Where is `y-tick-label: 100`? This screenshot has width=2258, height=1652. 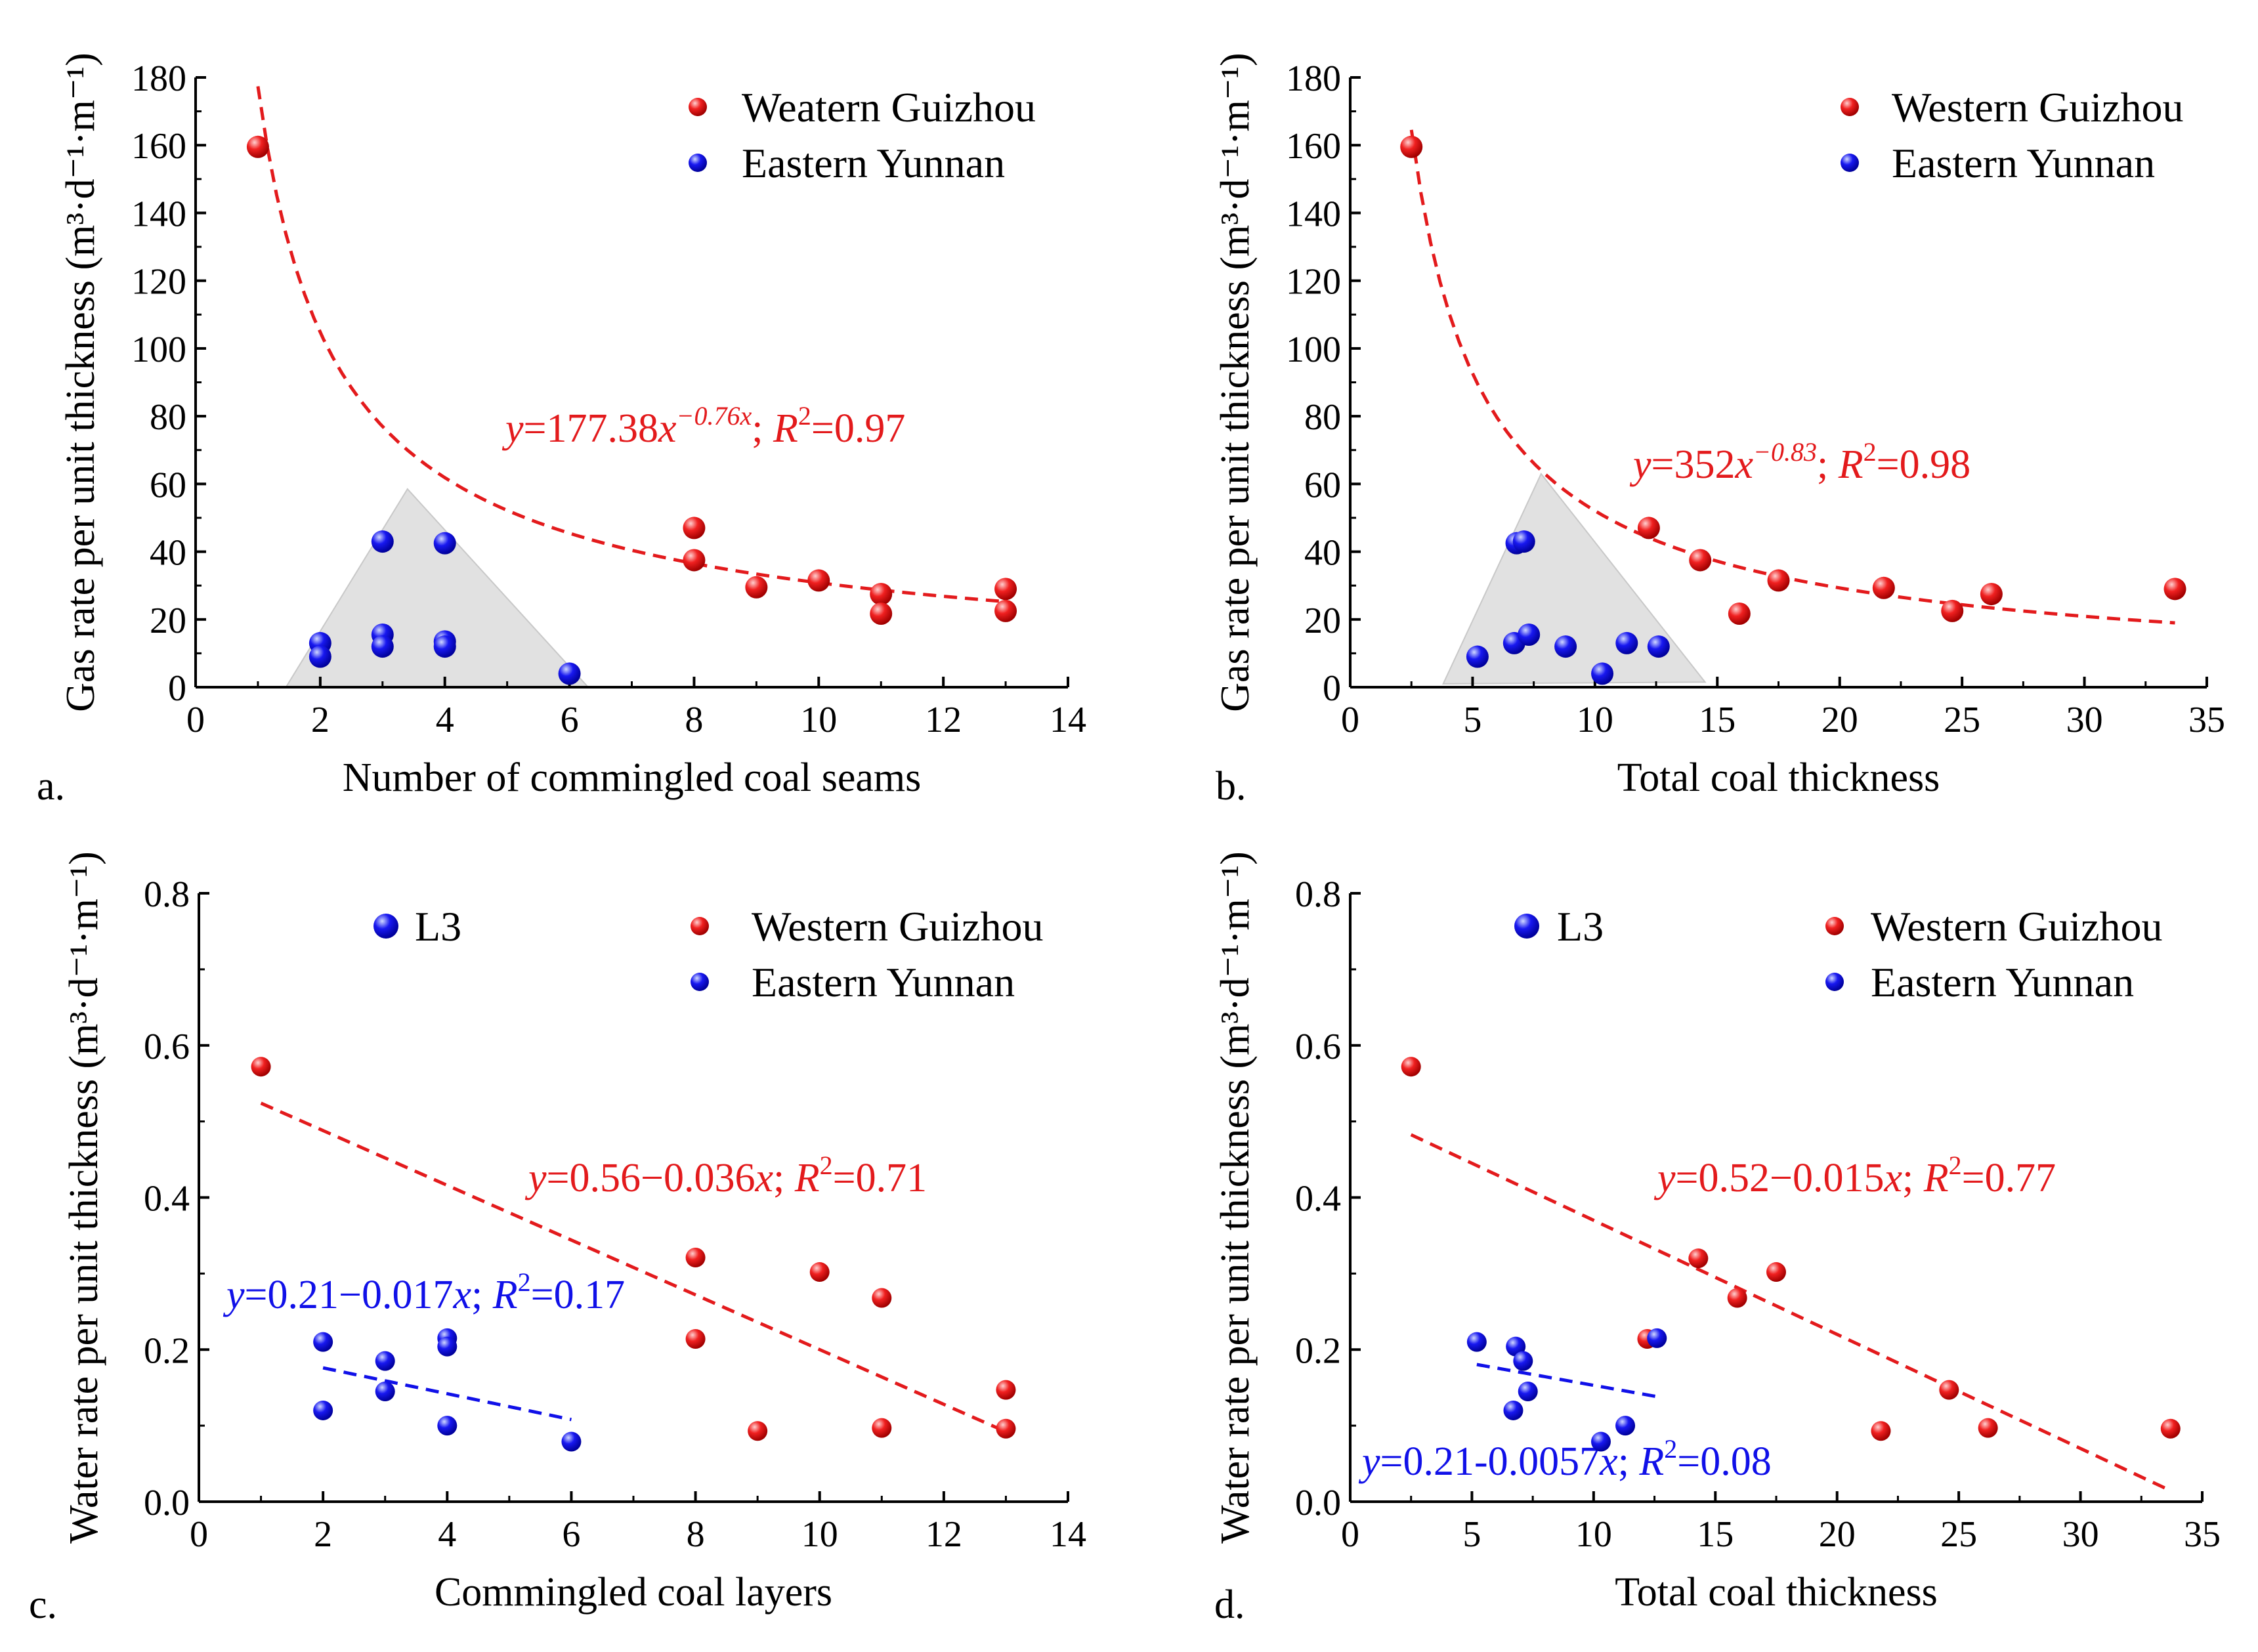 y-tick-label: 100 is located at coordinates (158, 349).